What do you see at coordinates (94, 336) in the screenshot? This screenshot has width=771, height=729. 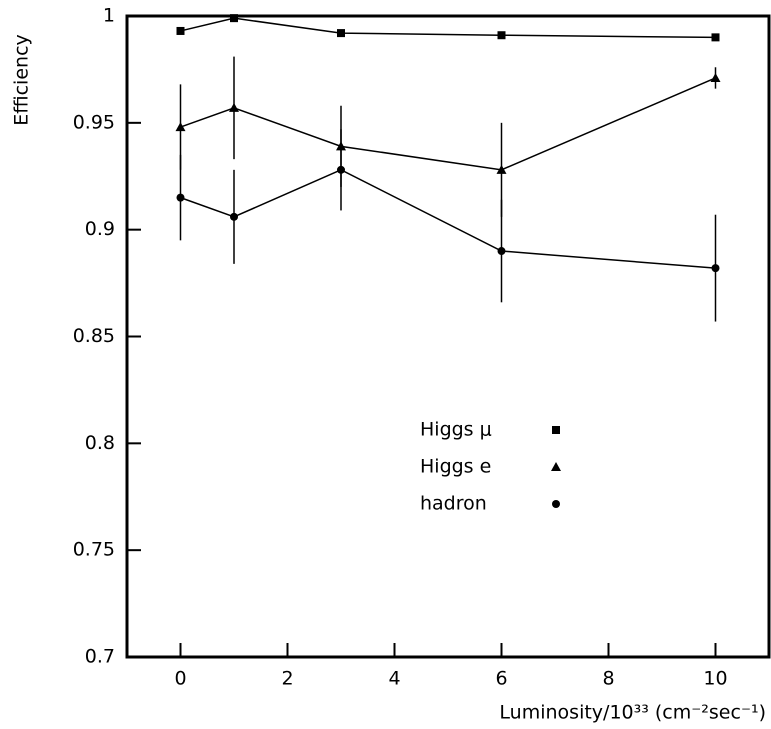 I see `y-tick-label: 0.85` at bounding box center [94, 336].